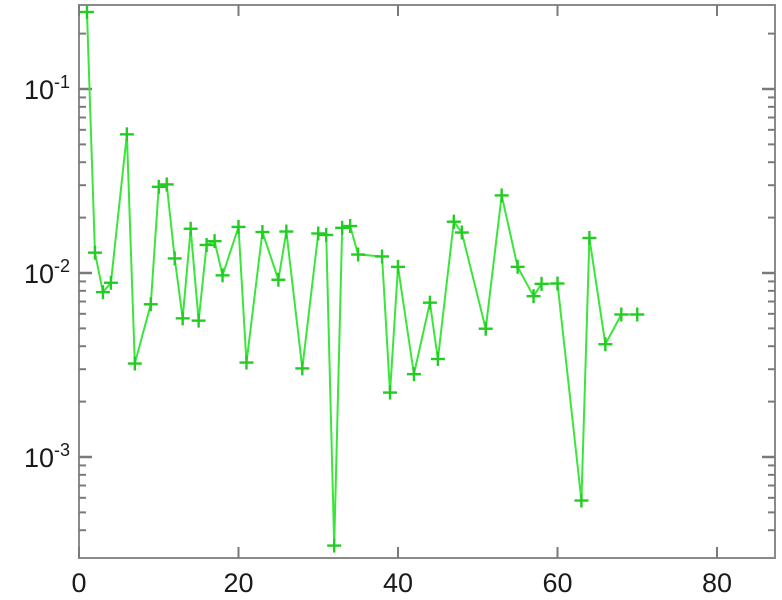 This screenshot has height=600, width=782. I want to click on x-tick-label: 40, so click(398, 583).